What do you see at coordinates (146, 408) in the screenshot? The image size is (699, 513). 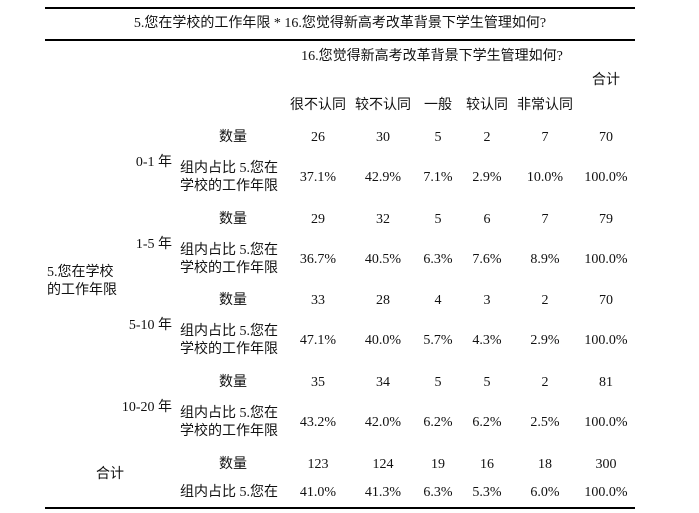 I see `group-label: 10-20 年` at bounding box center [146, 408].